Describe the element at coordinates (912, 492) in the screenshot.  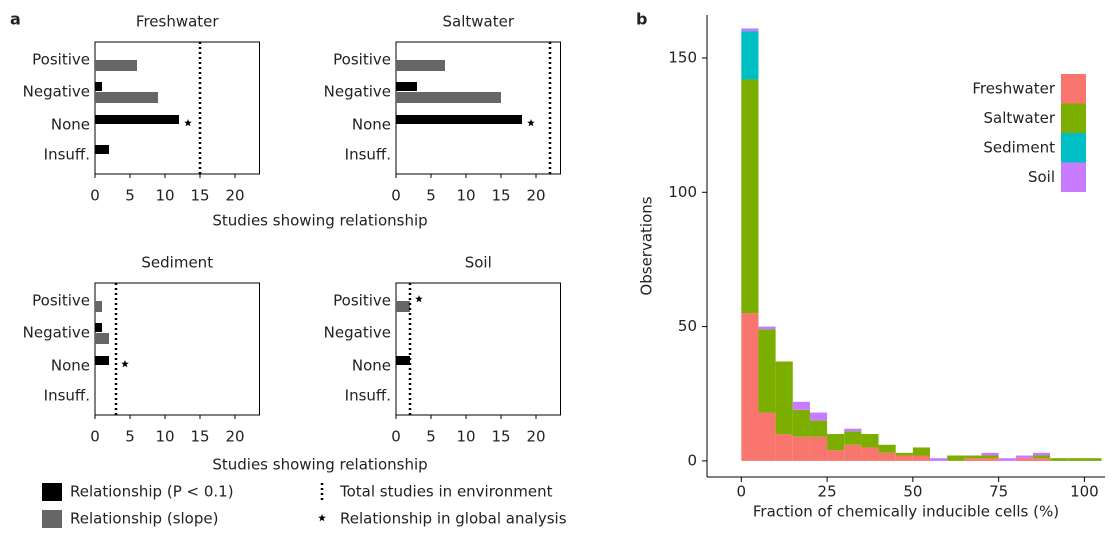
I see `x-tick-label: 50` at that location.